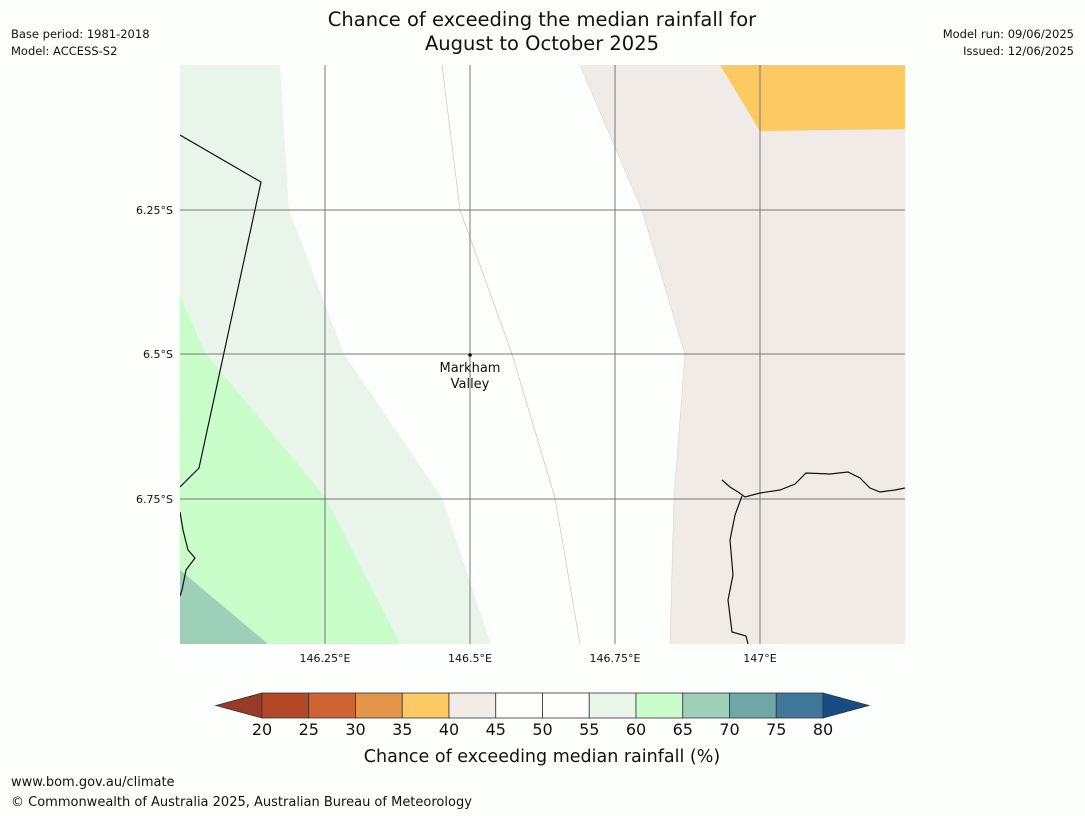  I want to click on model-run: Model run: 09/06/2025, so click(1008, 34).